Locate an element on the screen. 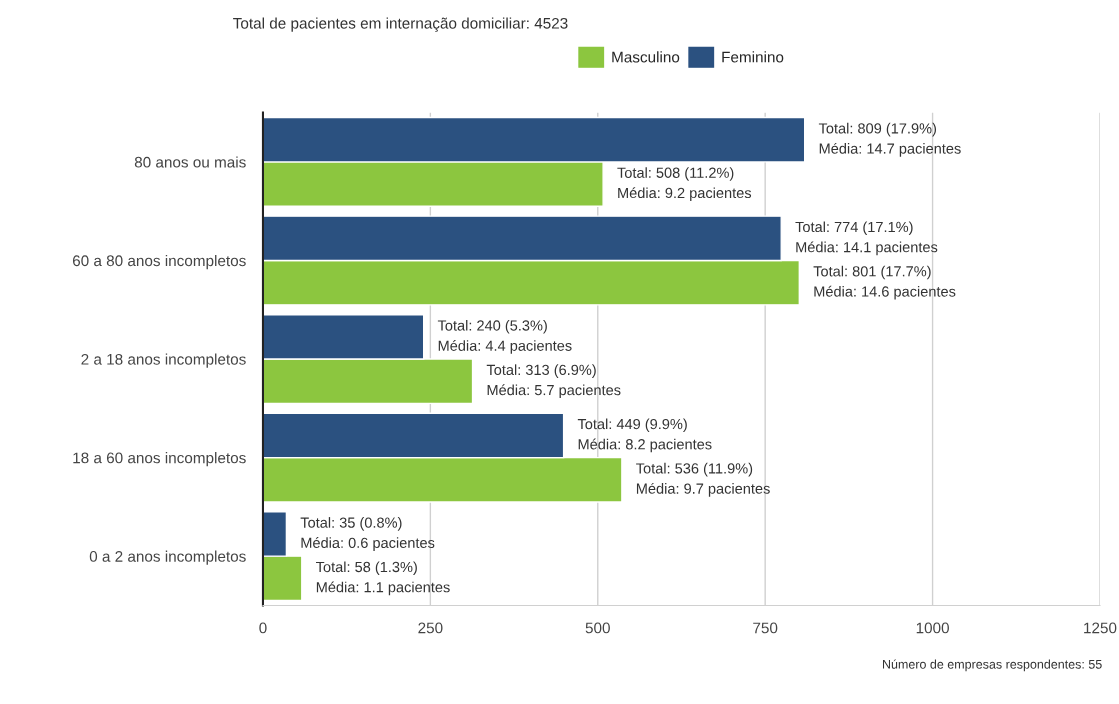 This screenshot has width=1119, height=704. x-tick-label: 750 is located at coordinates (765, 628).